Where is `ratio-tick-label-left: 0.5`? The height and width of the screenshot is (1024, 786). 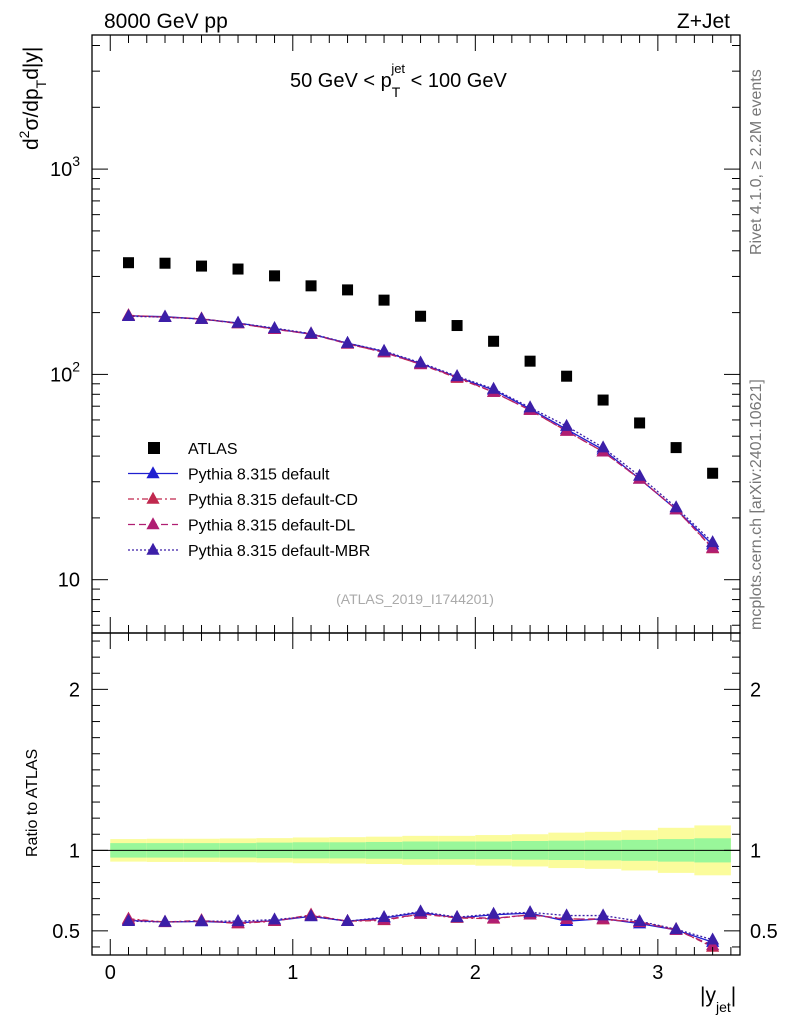 ratio-tick-label-left: 0.5 is located at coordinates (66, 932).